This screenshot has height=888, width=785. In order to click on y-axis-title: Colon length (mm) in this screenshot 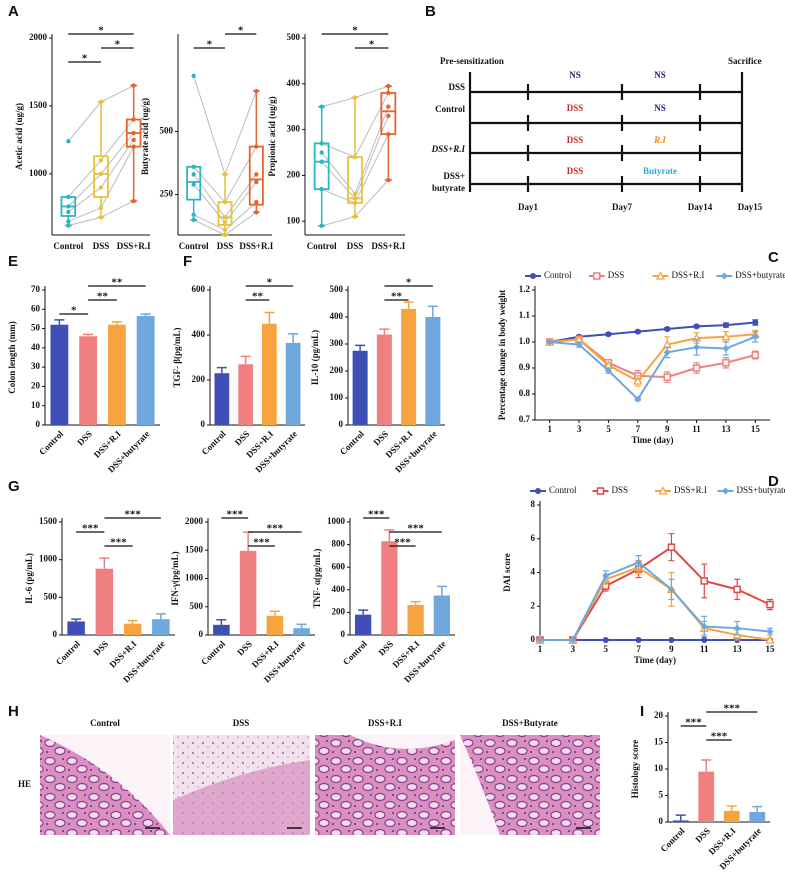, I will do `click(12, 357)`.